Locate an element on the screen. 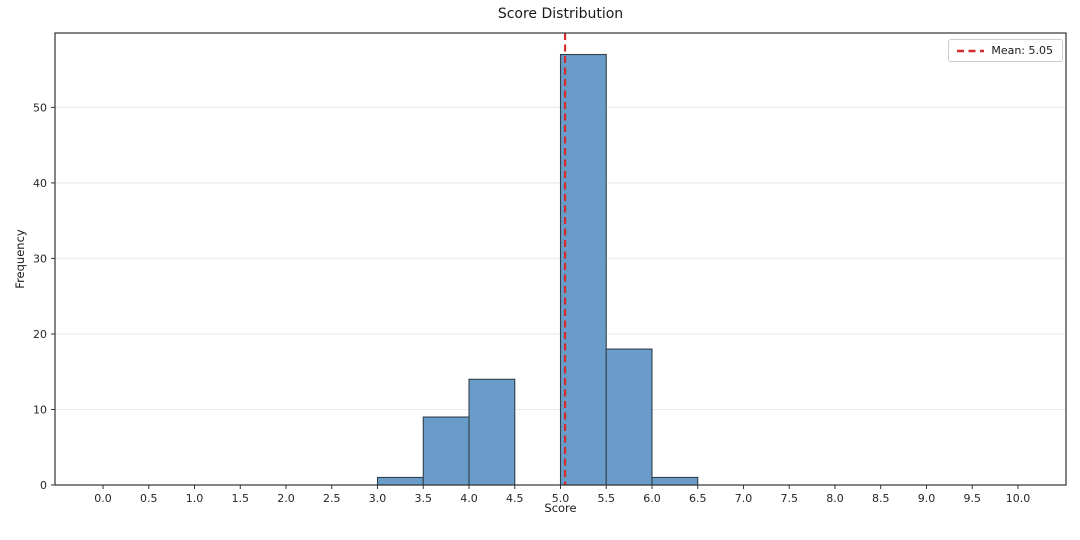 The image size is (1080, 540). legend-dashed-line-icon is located at coordinates (971, 51).